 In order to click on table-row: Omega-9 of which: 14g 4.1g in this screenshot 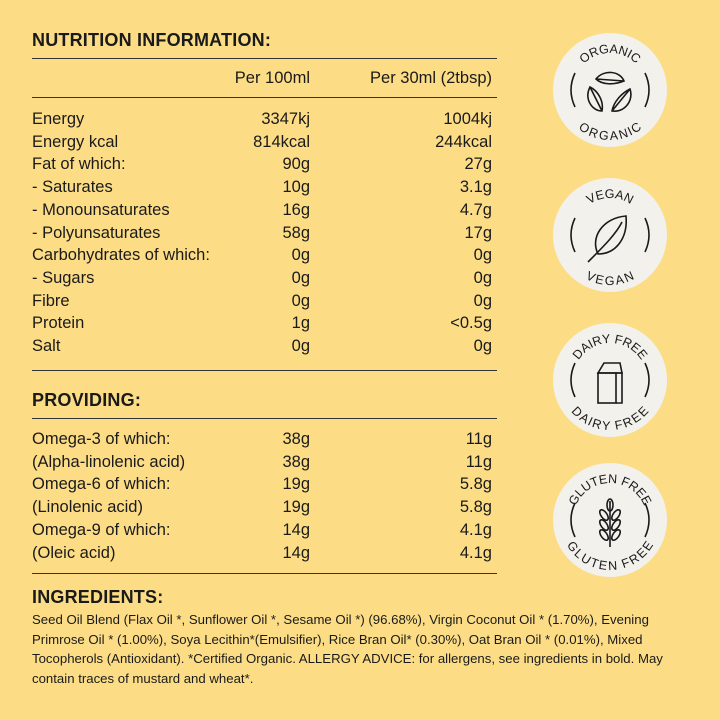, I will do `click(262, 532)`.